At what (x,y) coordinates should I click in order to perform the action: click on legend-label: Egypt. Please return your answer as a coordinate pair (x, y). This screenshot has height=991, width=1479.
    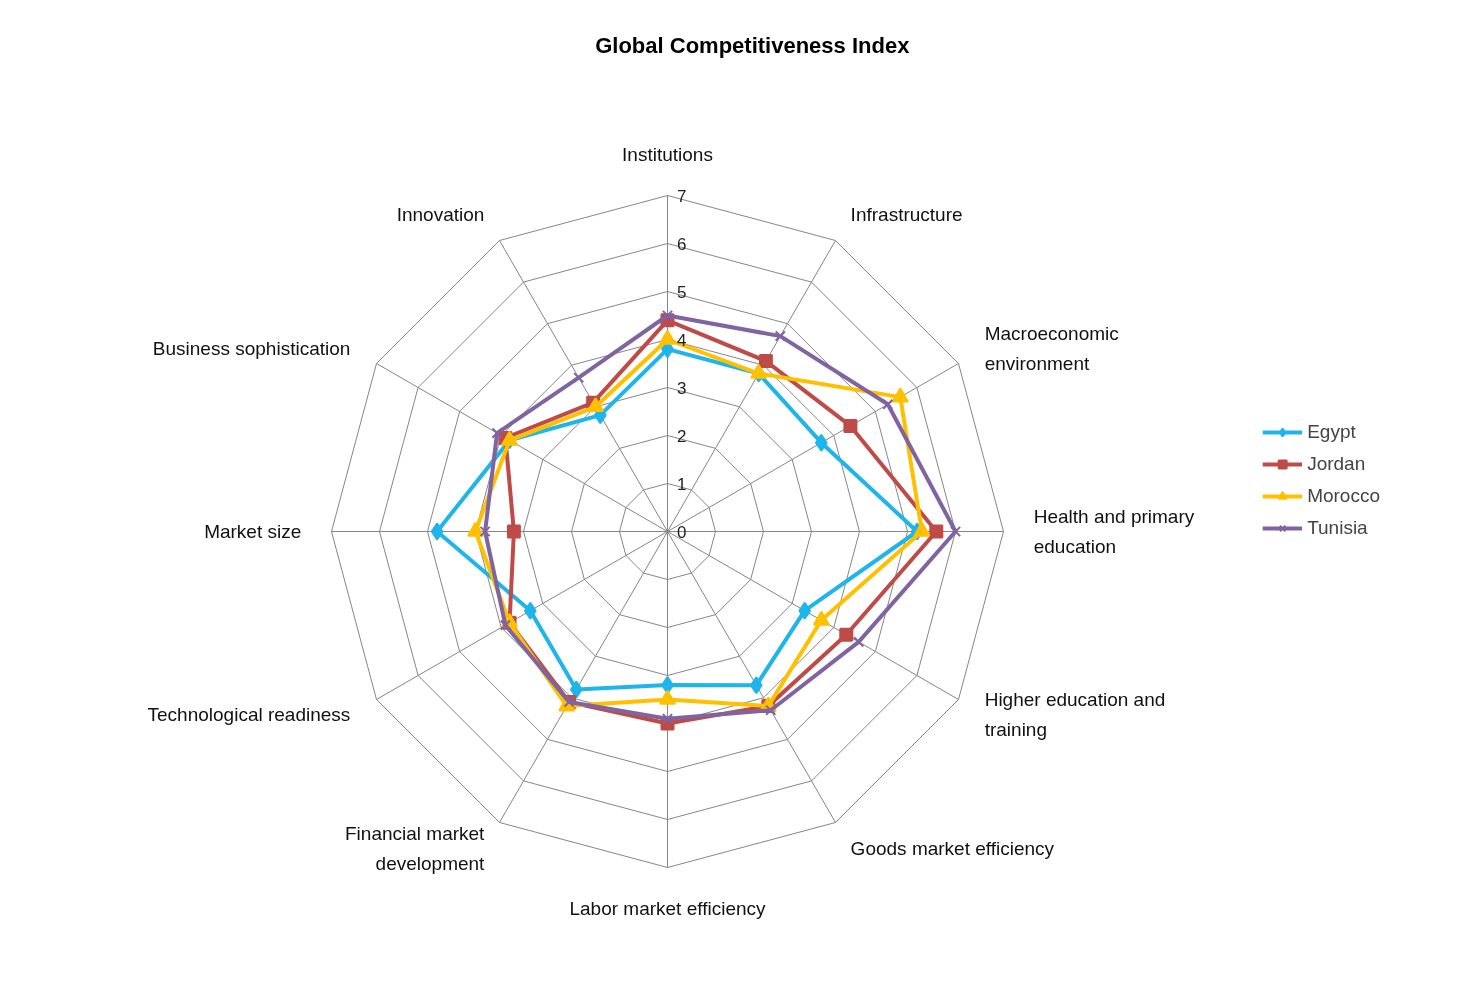
    Looking at the image, I should click on (1331, 432).